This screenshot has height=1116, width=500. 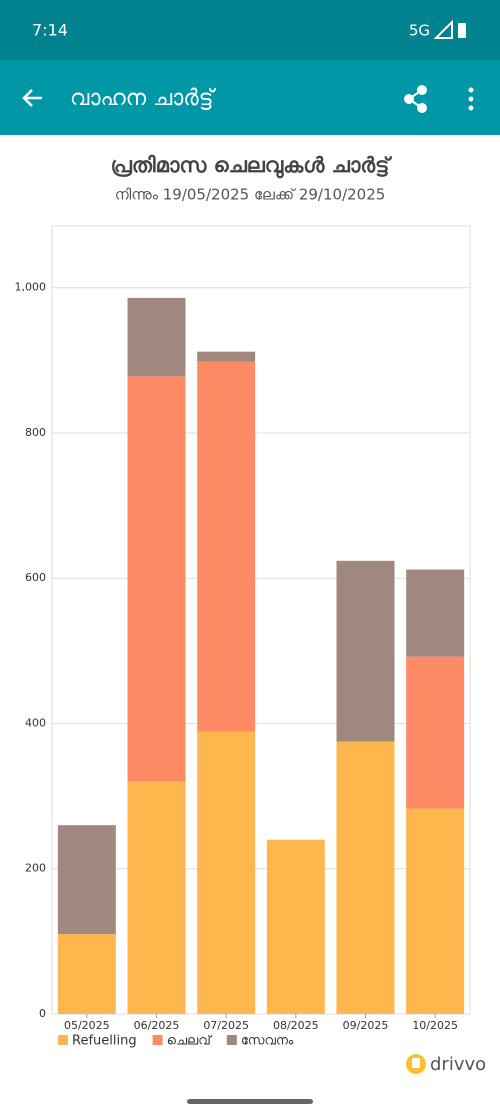 What do you see at coordinates (252, 165) in the screenshot?
I see `chart-title: പ്രതിമാസ ചെലവുകൾ ചാർട്ട്` at bounding box center [252, 165].